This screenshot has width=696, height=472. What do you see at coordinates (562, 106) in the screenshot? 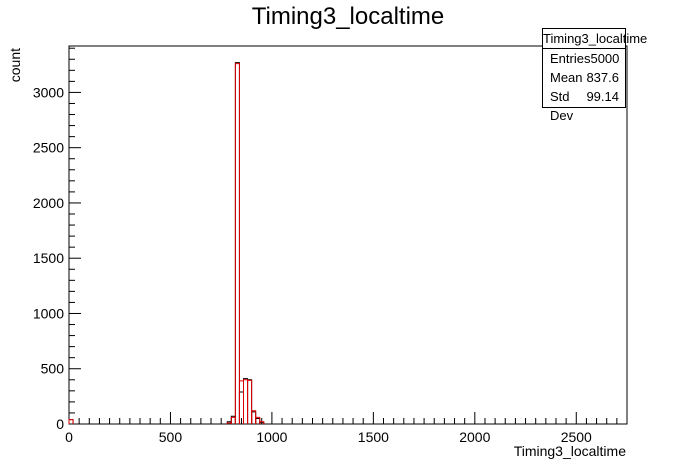
I see `stats-label: Std Dev` at bounding box center [562, 106].